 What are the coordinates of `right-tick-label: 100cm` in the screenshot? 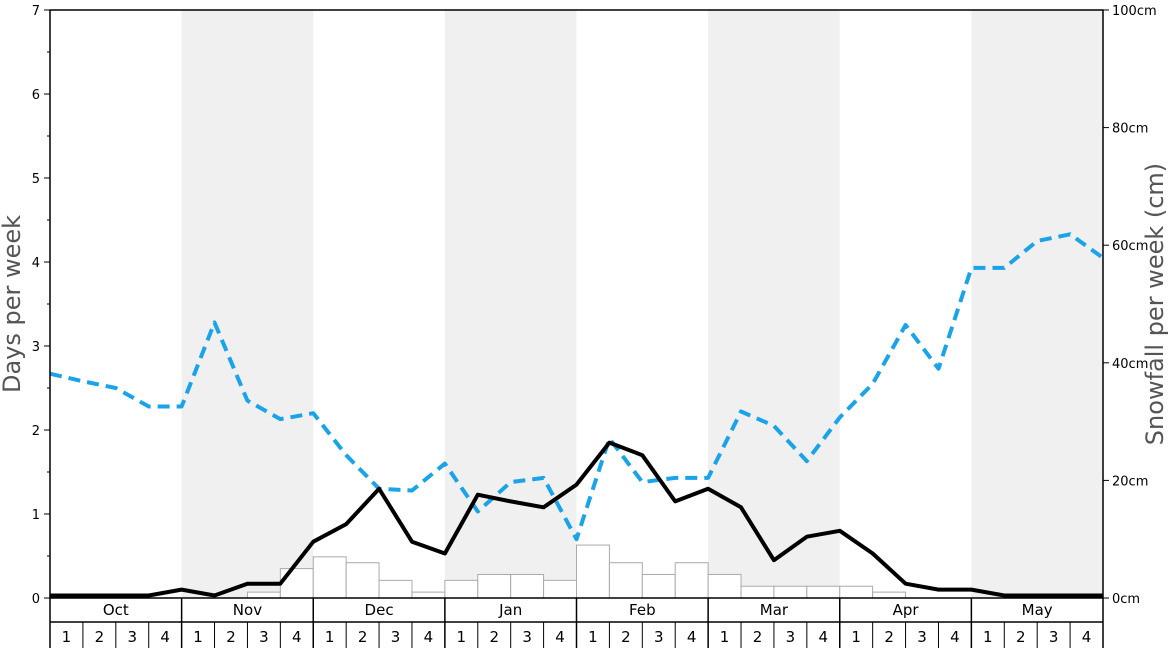 It's located at (1134, 11).